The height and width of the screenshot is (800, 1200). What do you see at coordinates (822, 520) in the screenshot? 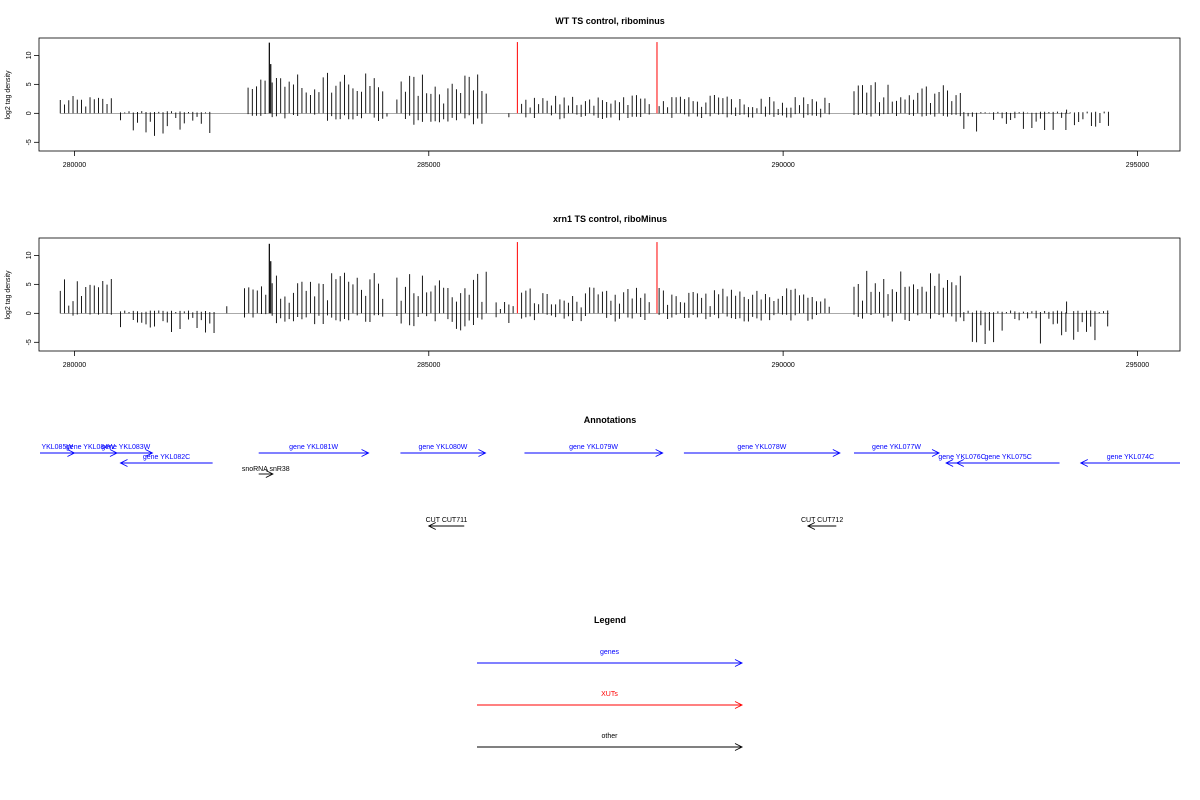
I see `feature-label: CUT CUT712` at bounding box center [822, 520].